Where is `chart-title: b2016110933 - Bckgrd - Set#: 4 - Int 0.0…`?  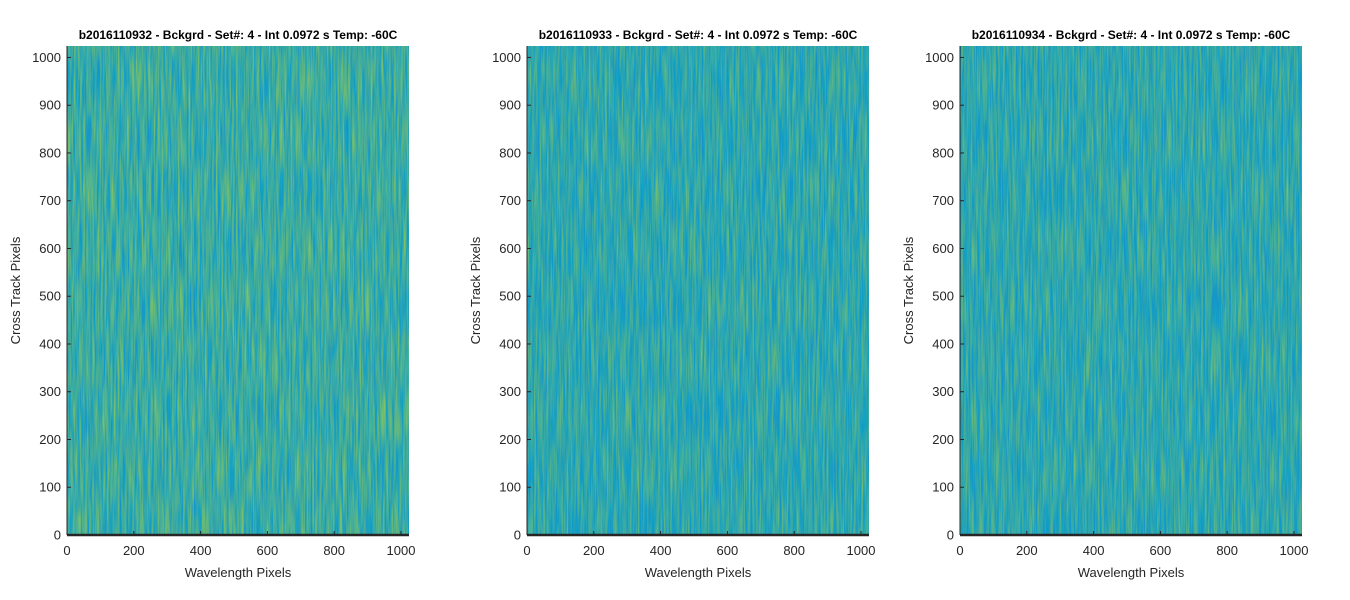
chart-title: b2016110933 - Bckgrd - Set#: 4 - Int 0.0… is located at coordinates (698, 35).